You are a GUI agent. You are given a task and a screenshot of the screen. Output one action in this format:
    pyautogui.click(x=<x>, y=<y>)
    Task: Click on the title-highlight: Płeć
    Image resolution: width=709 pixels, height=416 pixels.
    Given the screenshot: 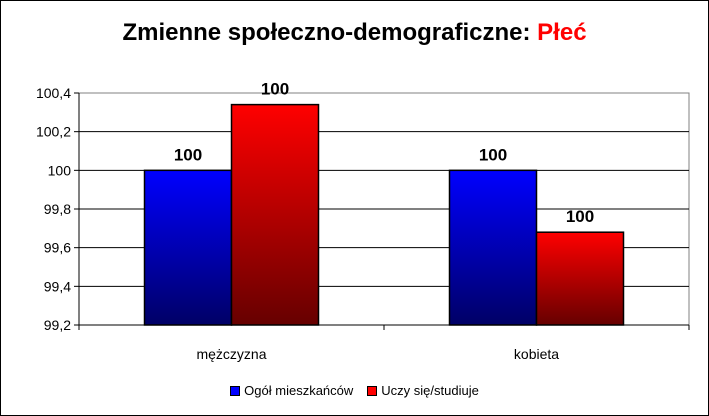 What is the action you would take?
    pyautogui.click(x=562, y=32)
    